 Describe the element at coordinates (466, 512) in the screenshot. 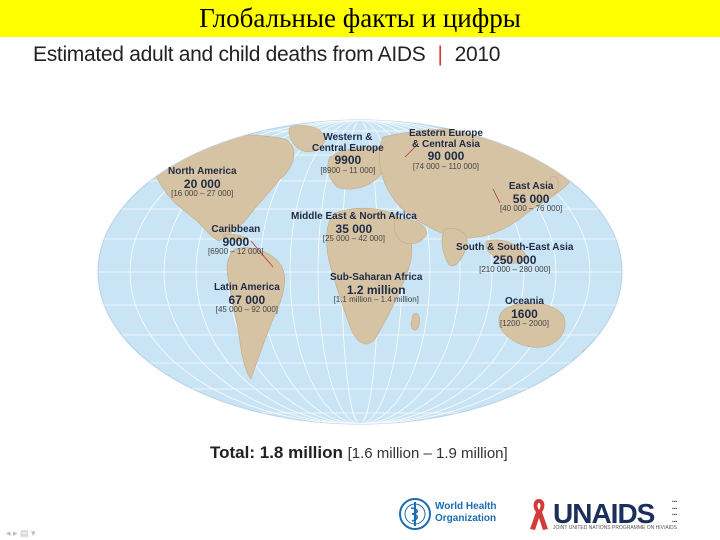

I see `who-logo-text: World Health Organization` at that location.